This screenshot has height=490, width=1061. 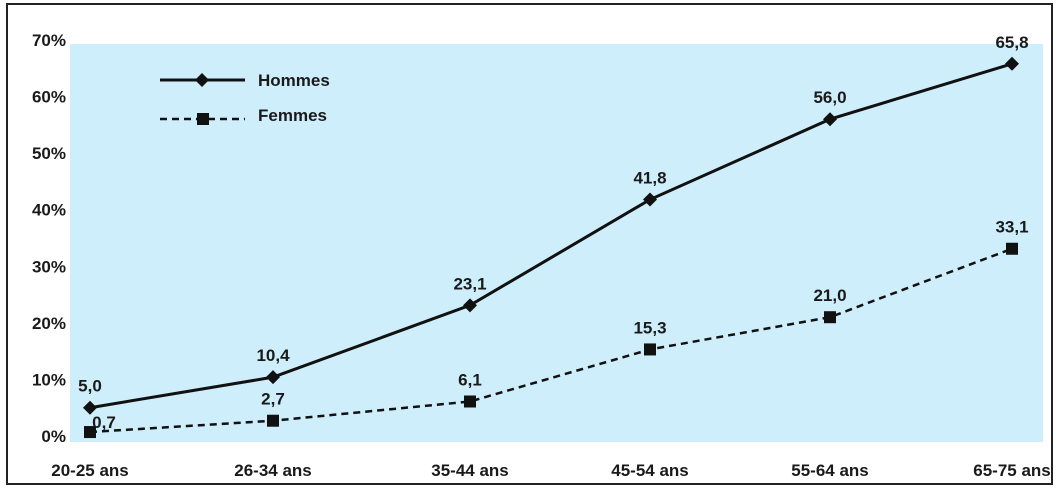 I want to click on legend-marker-femmes, so click(x=203, y=119).